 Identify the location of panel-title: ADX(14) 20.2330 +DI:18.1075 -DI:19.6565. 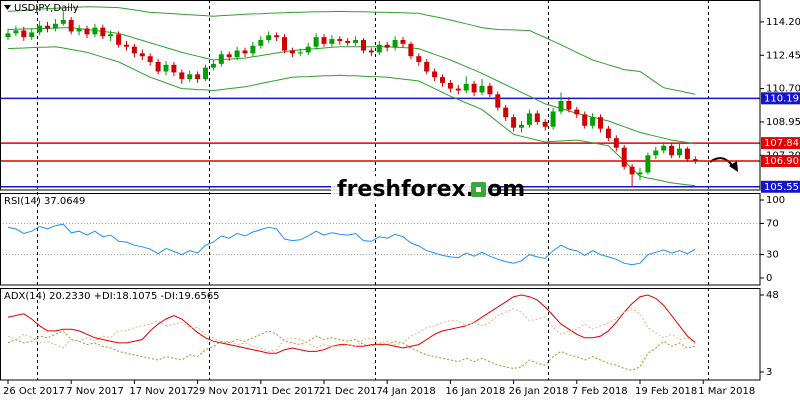
(112, 296).